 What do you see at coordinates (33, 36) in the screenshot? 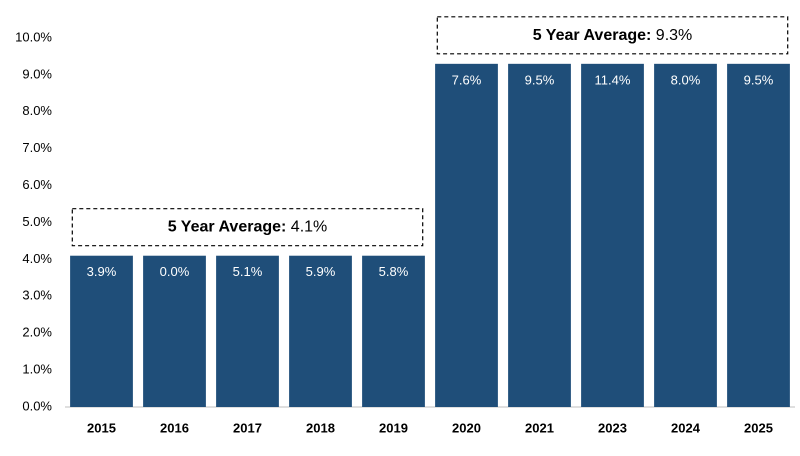
I see `y-tick-label: 10.0%` at bounding box center [33, 36].